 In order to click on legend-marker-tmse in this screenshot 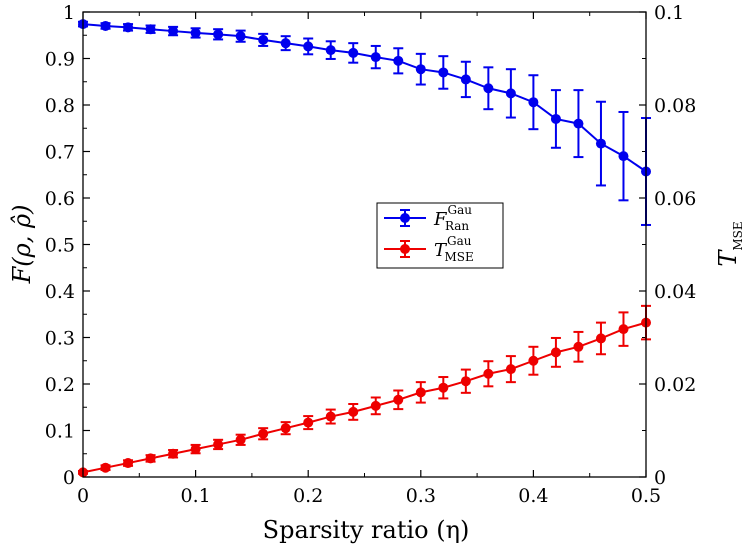, I will do `click(405, 249)`.